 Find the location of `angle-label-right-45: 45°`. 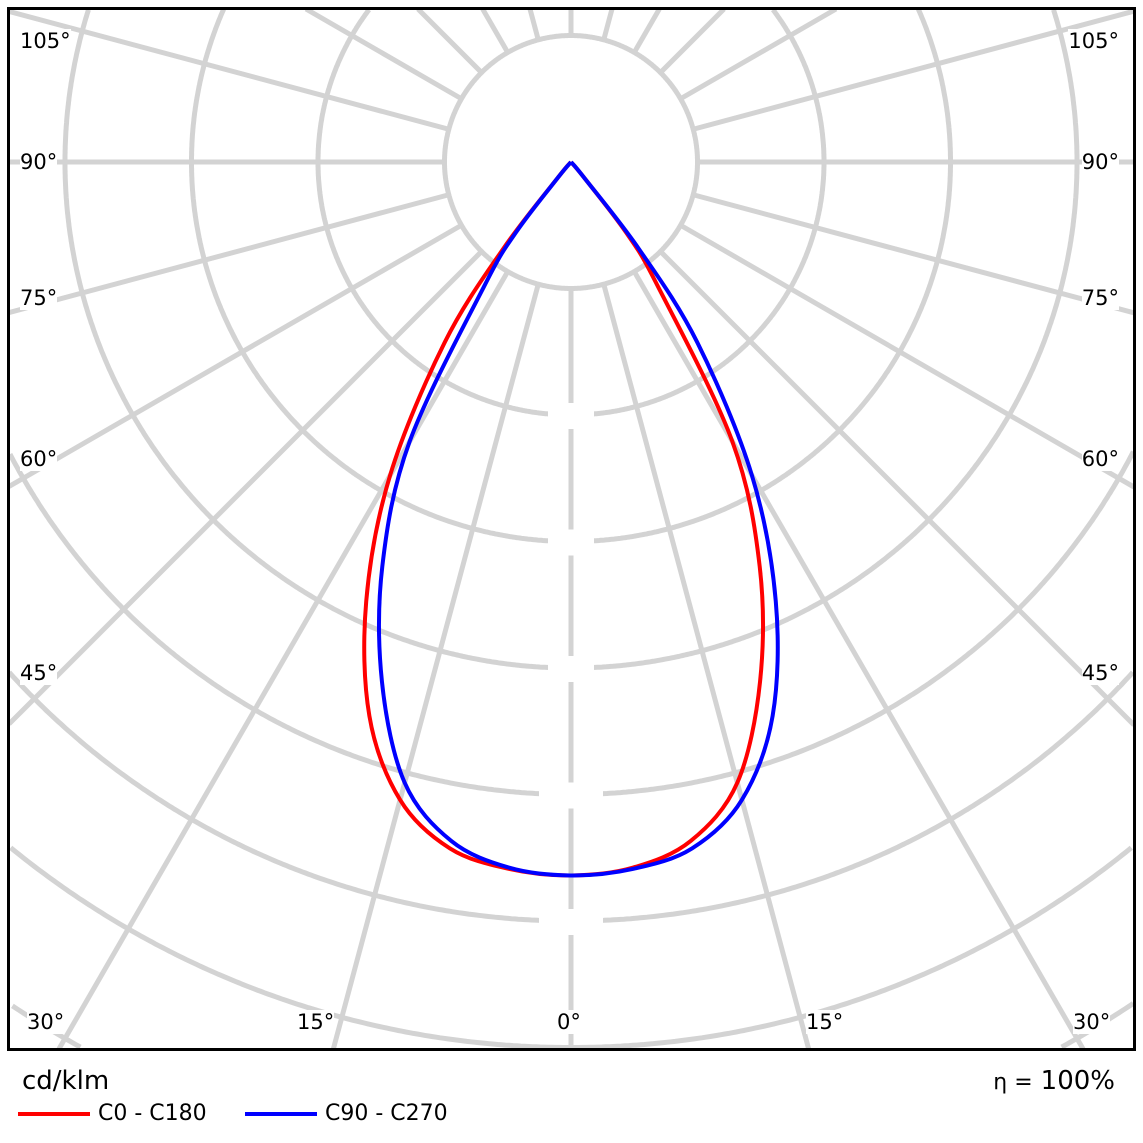

angle-label-right-45: 45° is located at coordinates (1100, 673).